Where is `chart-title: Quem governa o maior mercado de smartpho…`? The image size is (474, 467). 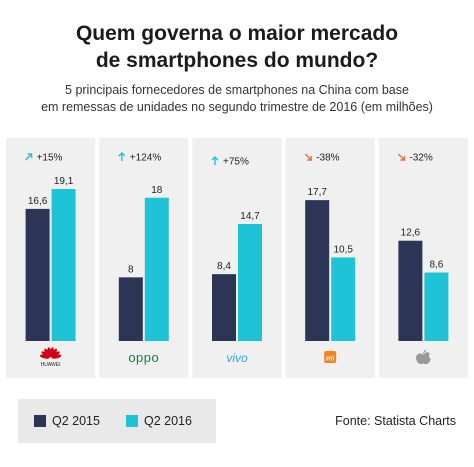 chart-title: Quem governa o maior mercado de smartpho… is located at coordinates (237, 47).